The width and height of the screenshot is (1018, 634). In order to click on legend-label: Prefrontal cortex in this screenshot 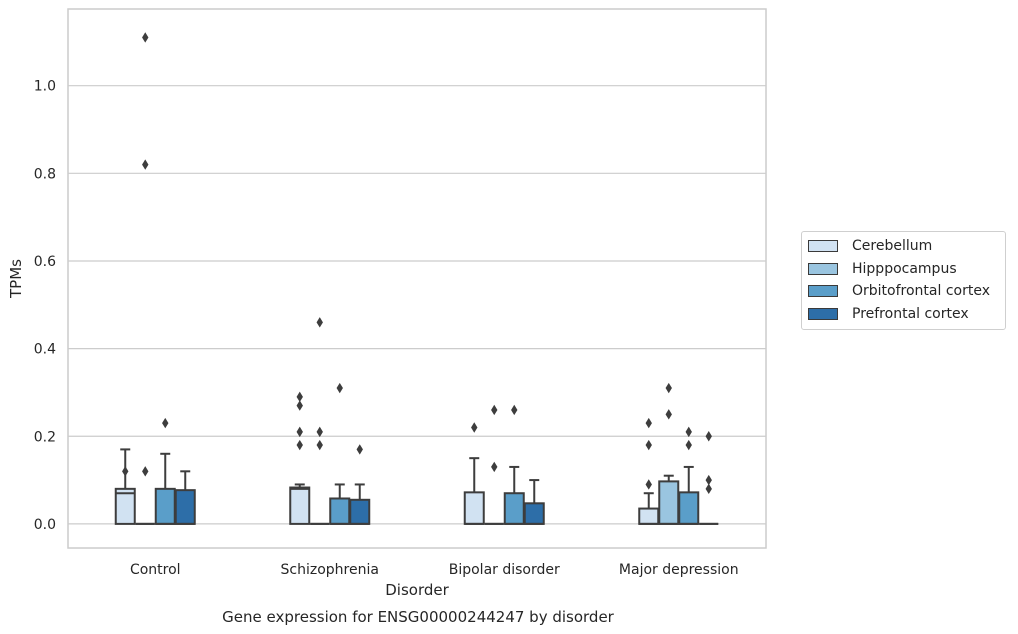, I will do `click(910, 313)`.